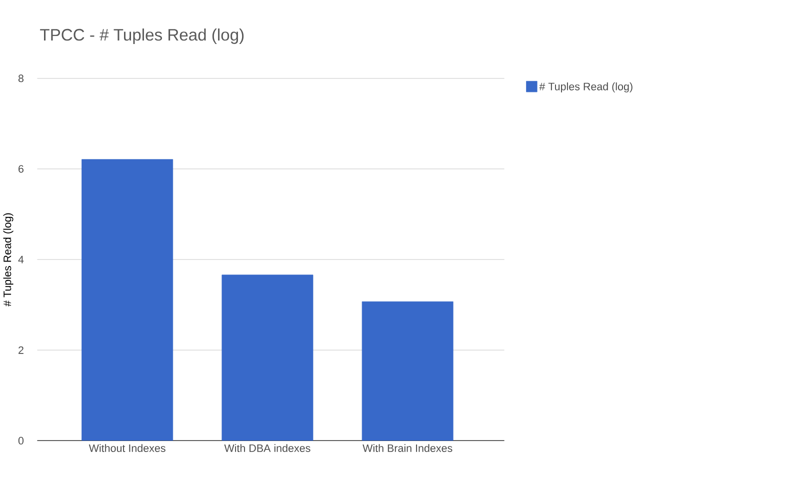  I want to click on y-tick-label: 0, so click(21, 440).